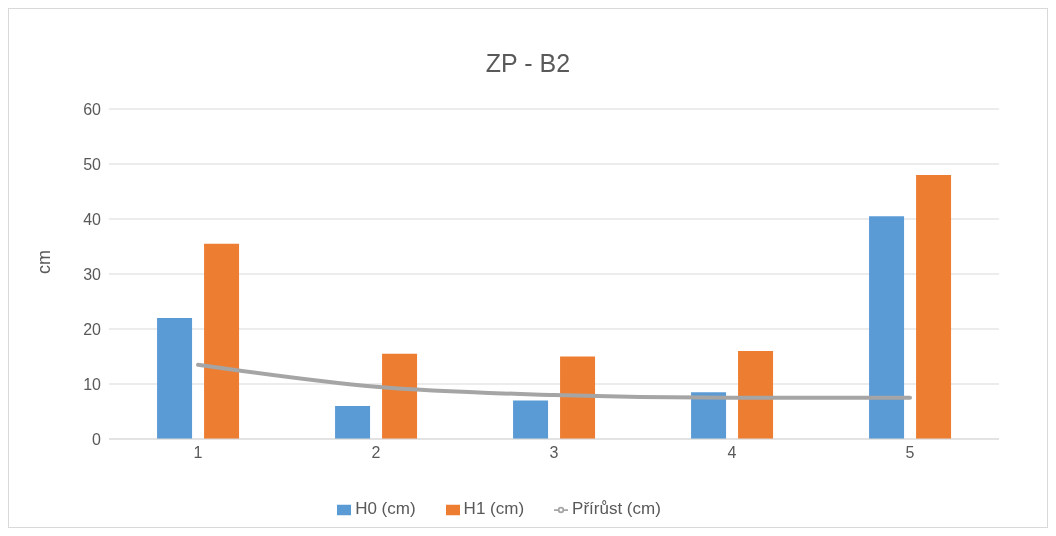 This screenshot has height=536, width=1056. I want to click on y-tick-label: 40, so click(92, 219).